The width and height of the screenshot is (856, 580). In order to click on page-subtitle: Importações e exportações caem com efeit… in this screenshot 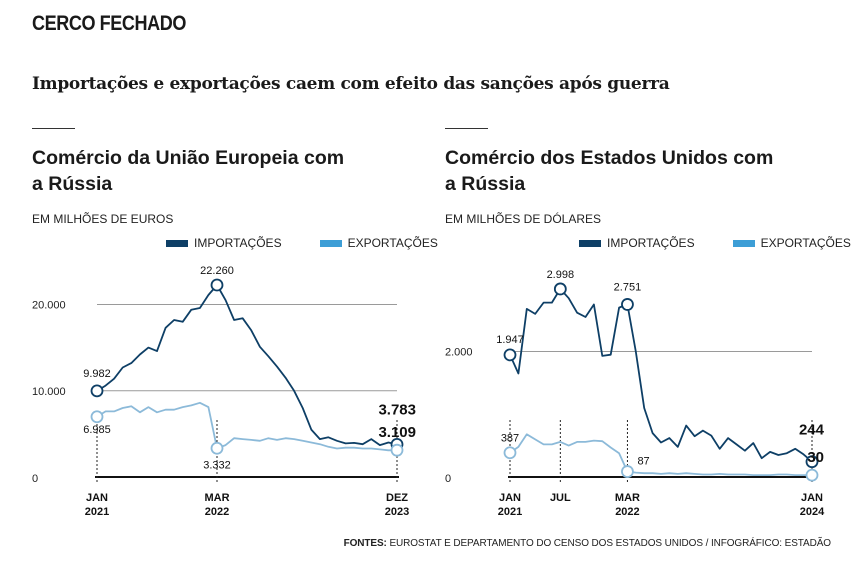, I will do `click(351, 84)`.